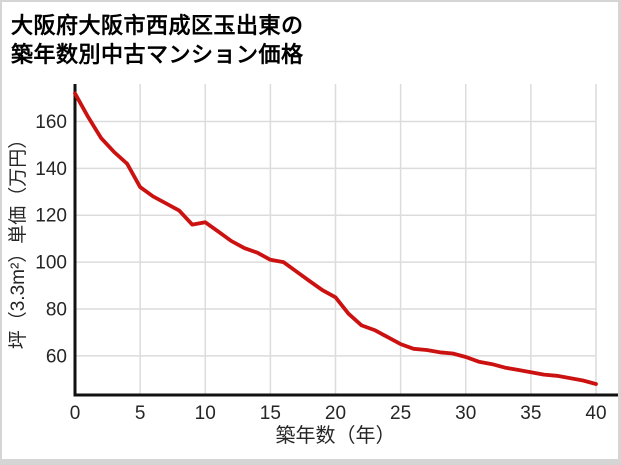  What do you see at coordinates (18, 240) in the screenshot?
I see `y-axis-label: 坪（3.3m²）単価（万円）` at bounding box center [18, 240].